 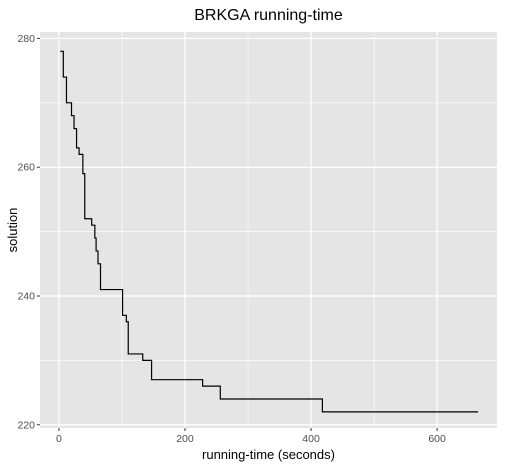 I want to click on y-tick-label: 220, so click(x=26, y=425).